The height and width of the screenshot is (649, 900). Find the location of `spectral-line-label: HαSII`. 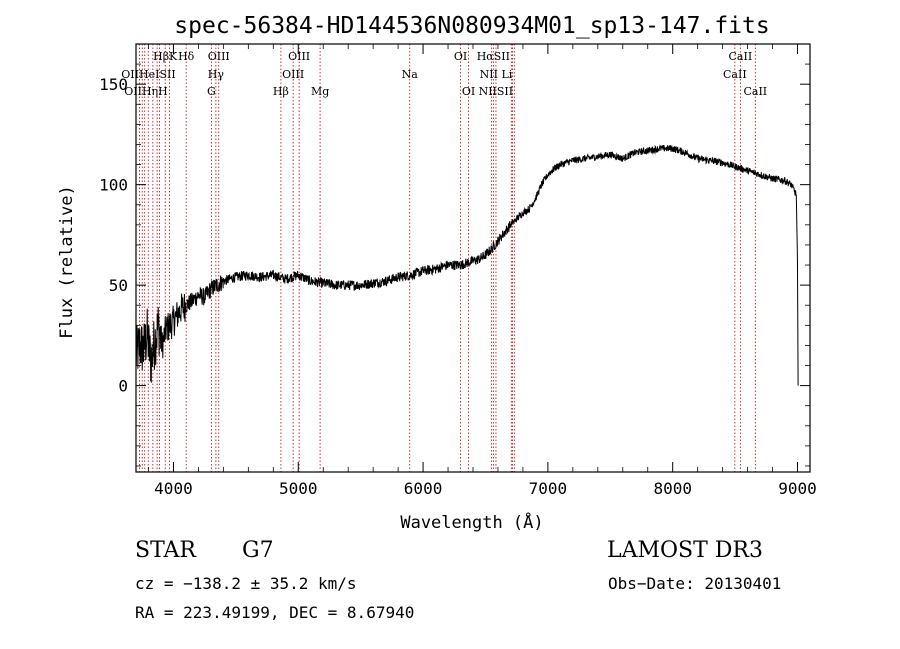

spectral-line-label: HαSII is located at coordinates (493, 56).